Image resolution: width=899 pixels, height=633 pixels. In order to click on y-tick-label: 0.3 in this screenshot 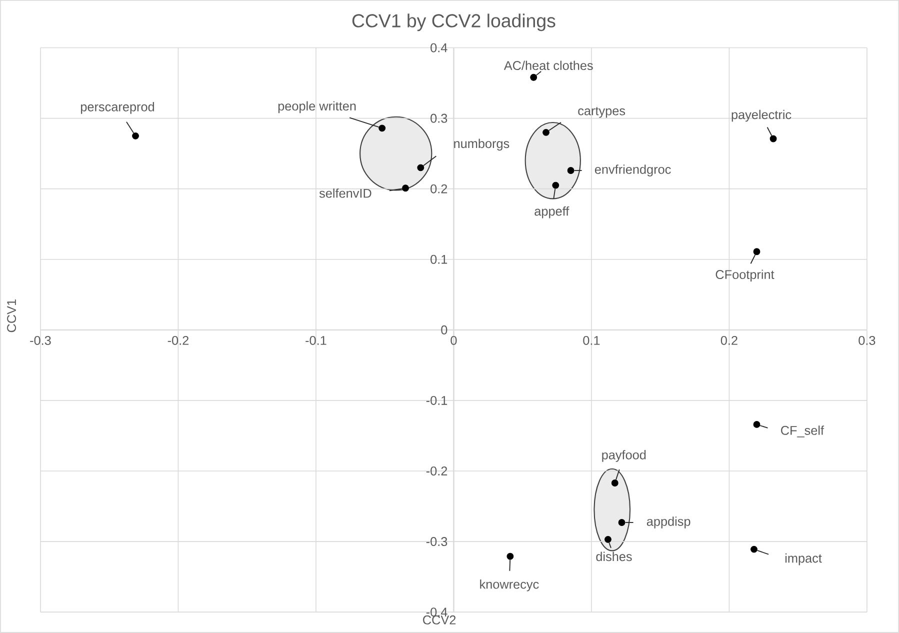, I will do `click(439, 118)`.